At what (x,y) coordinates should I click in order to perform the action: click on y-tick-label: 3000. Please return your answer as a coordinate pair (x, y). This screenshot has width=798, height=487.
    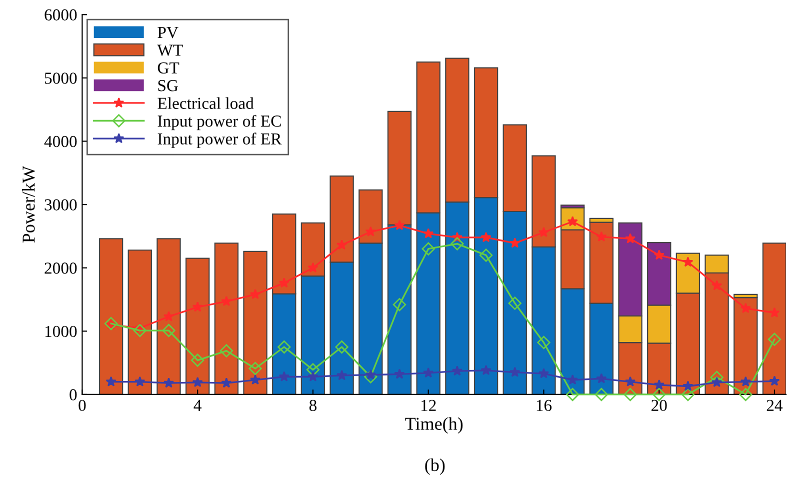
    Looking at the image, I should click on (60, 204).